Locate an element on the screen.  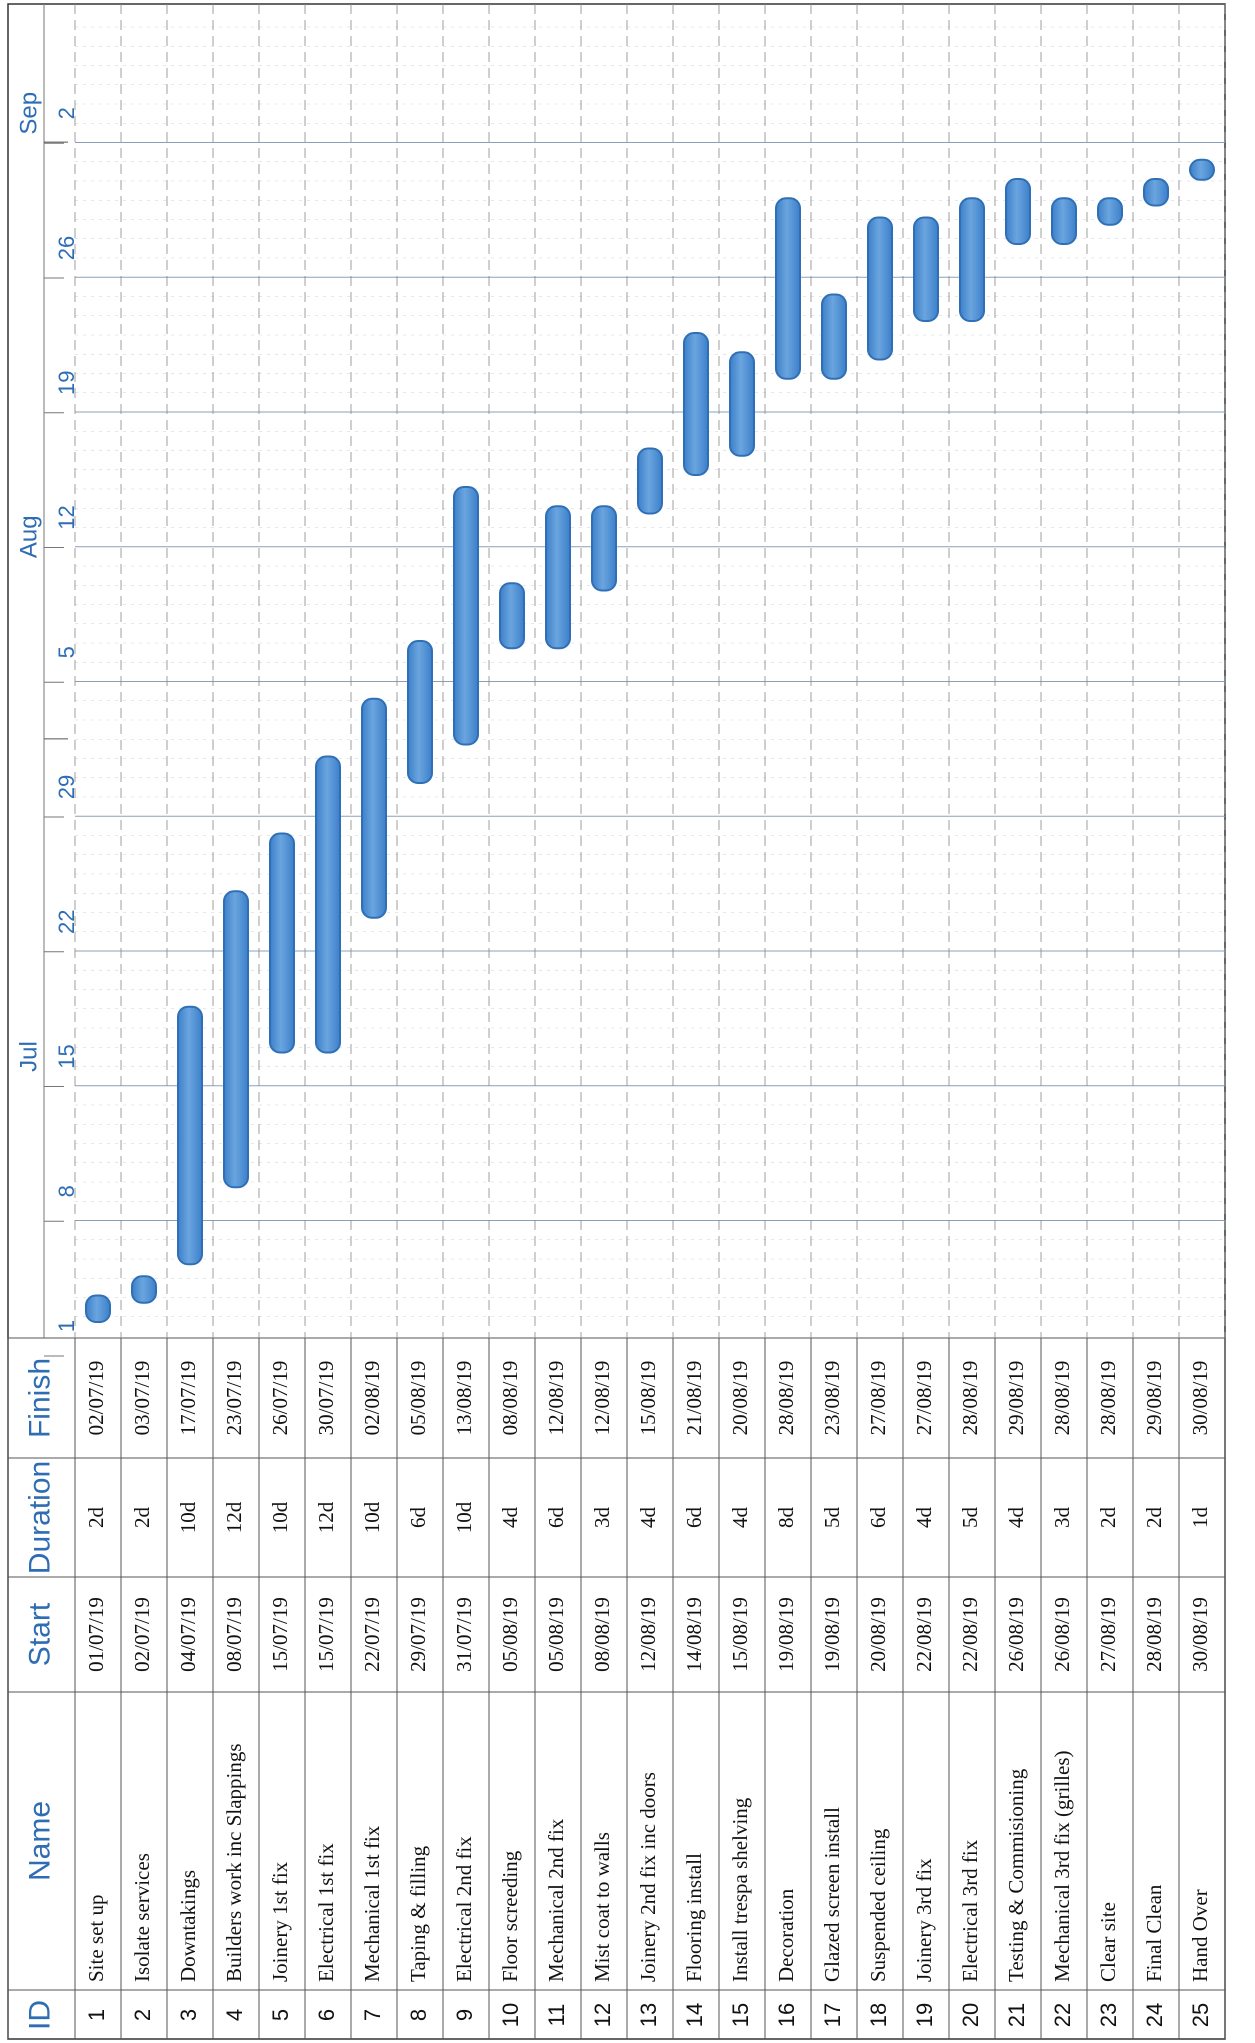
task-duration: 12d is located at coordinates (326, 1517).